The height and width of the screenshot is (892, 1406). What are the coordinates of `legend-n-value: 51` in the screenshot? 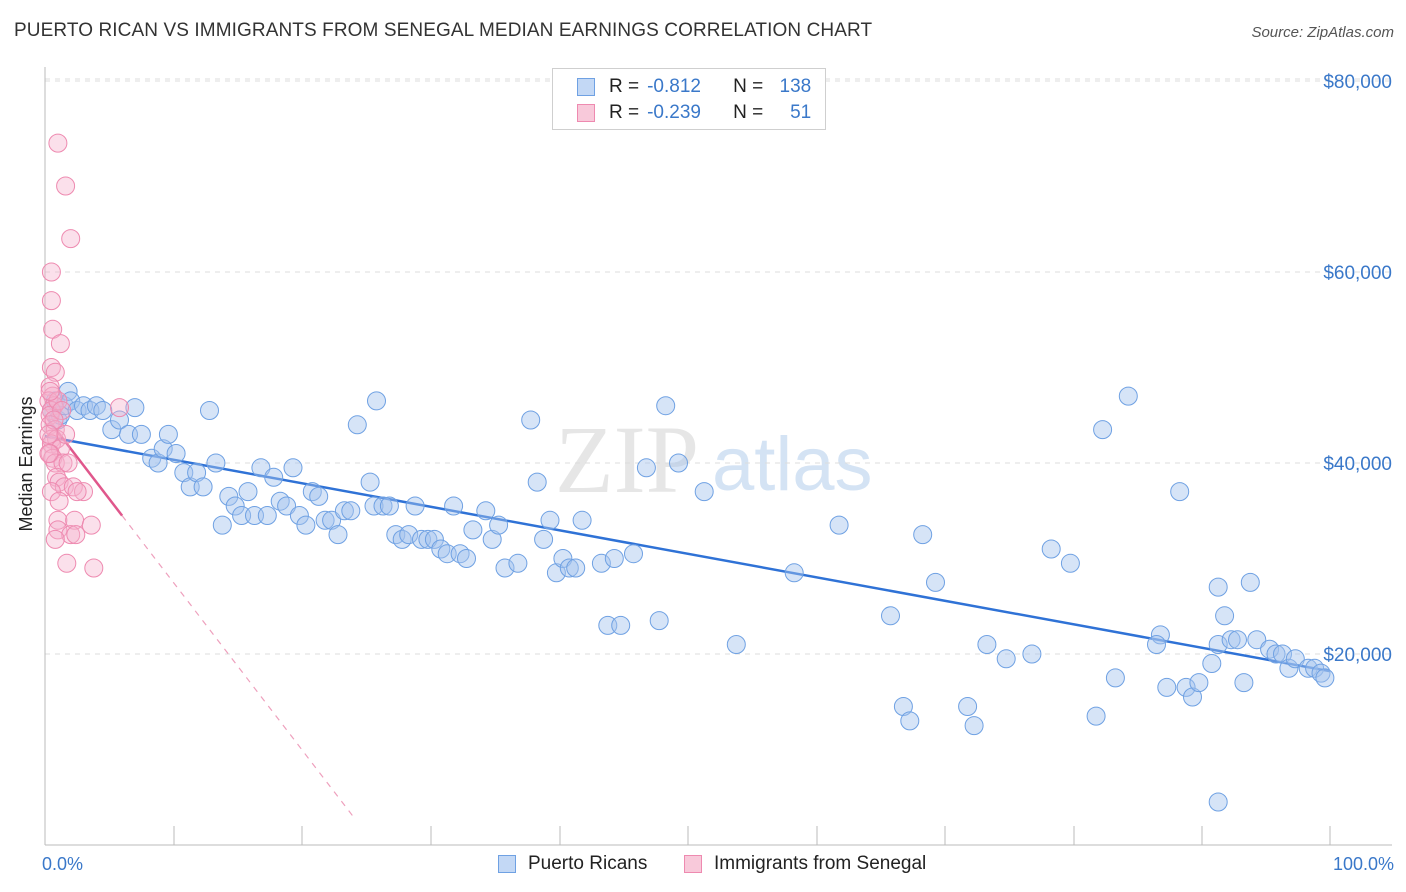 It's located at (801, 112).